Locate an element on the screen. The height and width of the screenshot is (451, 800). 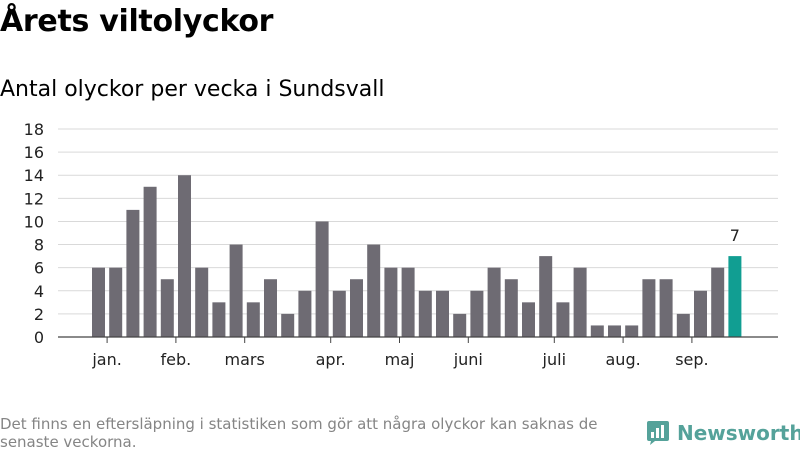
highlight-bar is located at coordinates (735, 296).